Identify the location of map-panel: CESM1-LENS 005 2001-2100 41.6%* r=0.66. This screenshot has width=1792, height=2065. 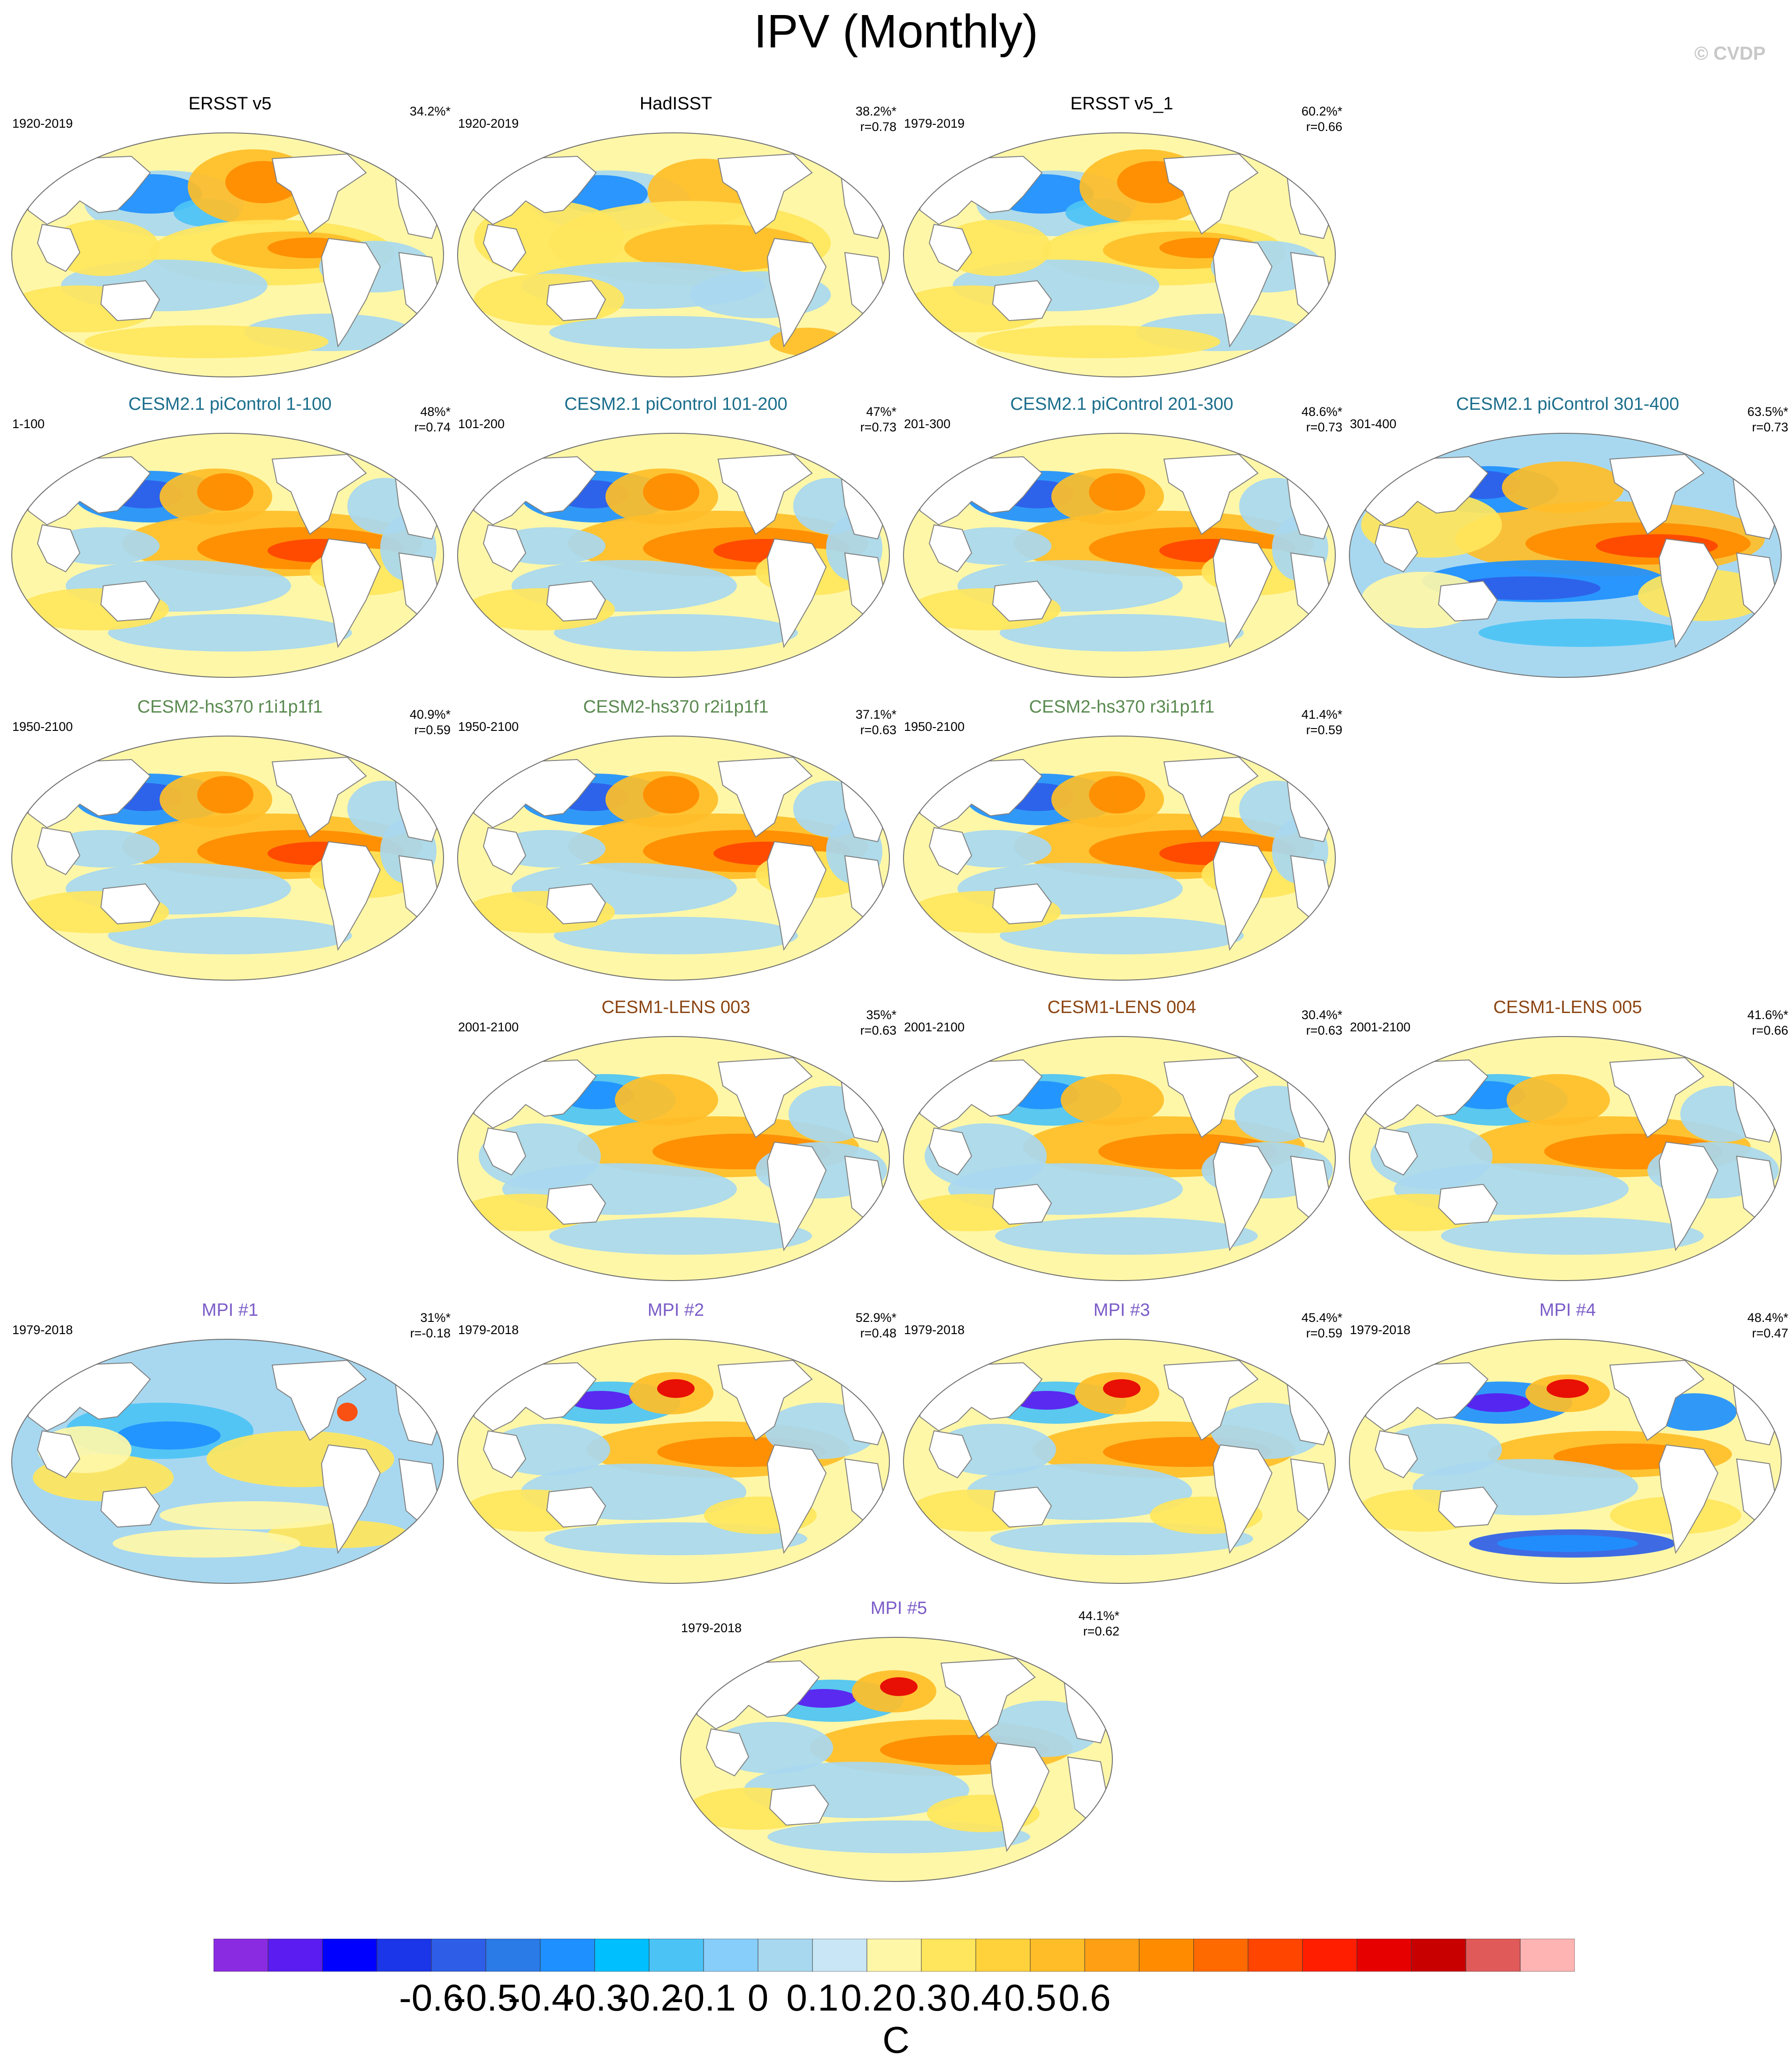
(1568, 1143).